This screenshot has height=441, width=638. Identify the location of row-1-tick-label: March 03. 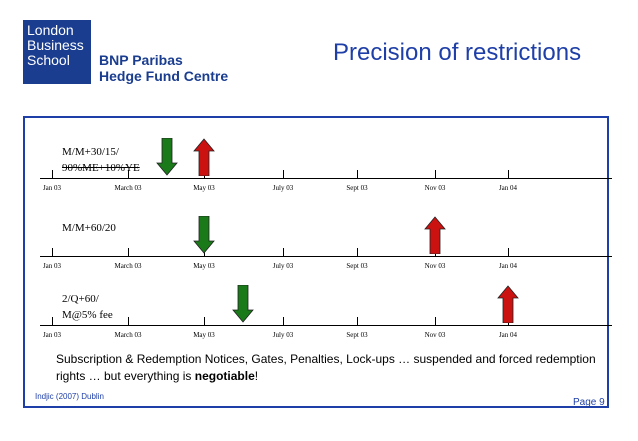
(128, 188).